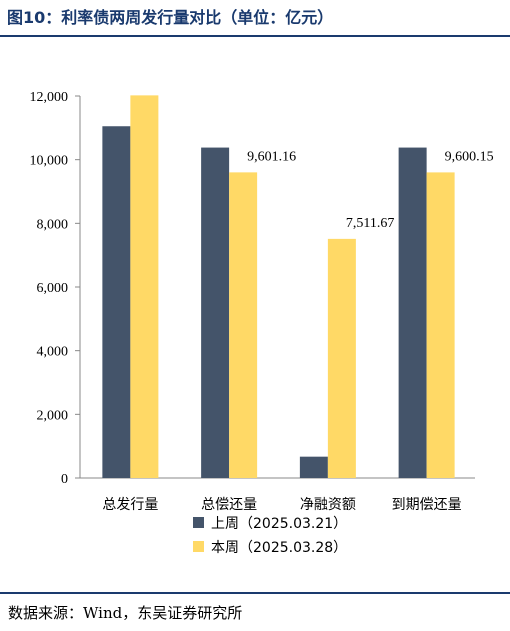 The height and width of the screenshot is (631, 510). What do you see at coordinates (64, 479) in the screenshot?
I see `y-tick-label: 0` at bounding box center [64, 479].